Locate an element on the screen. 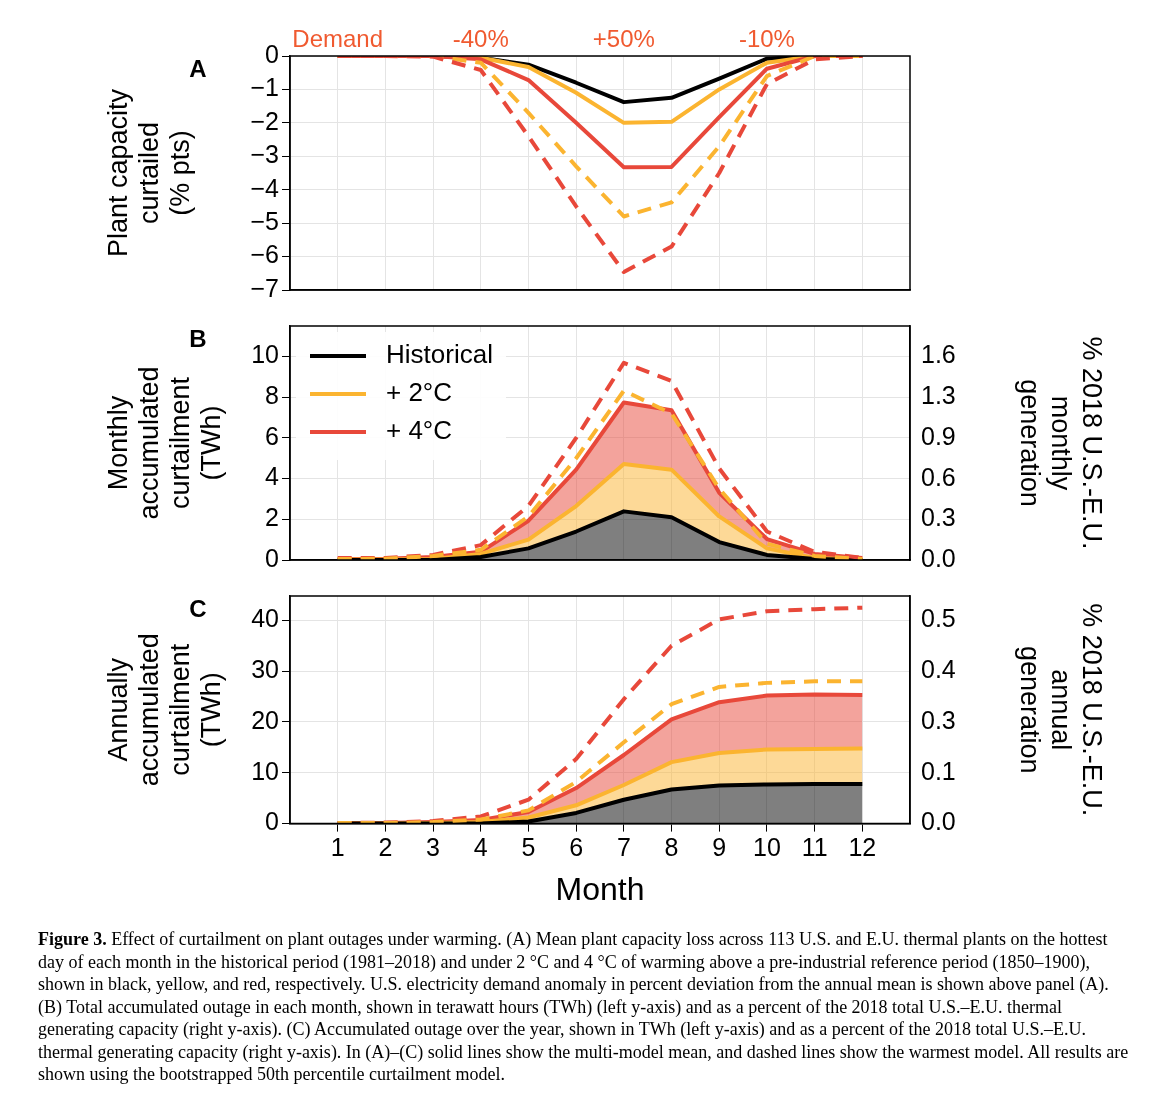 The image size is (1173, 1099). y2-tick-label: 0.9 is located at coordinates (938, 435).